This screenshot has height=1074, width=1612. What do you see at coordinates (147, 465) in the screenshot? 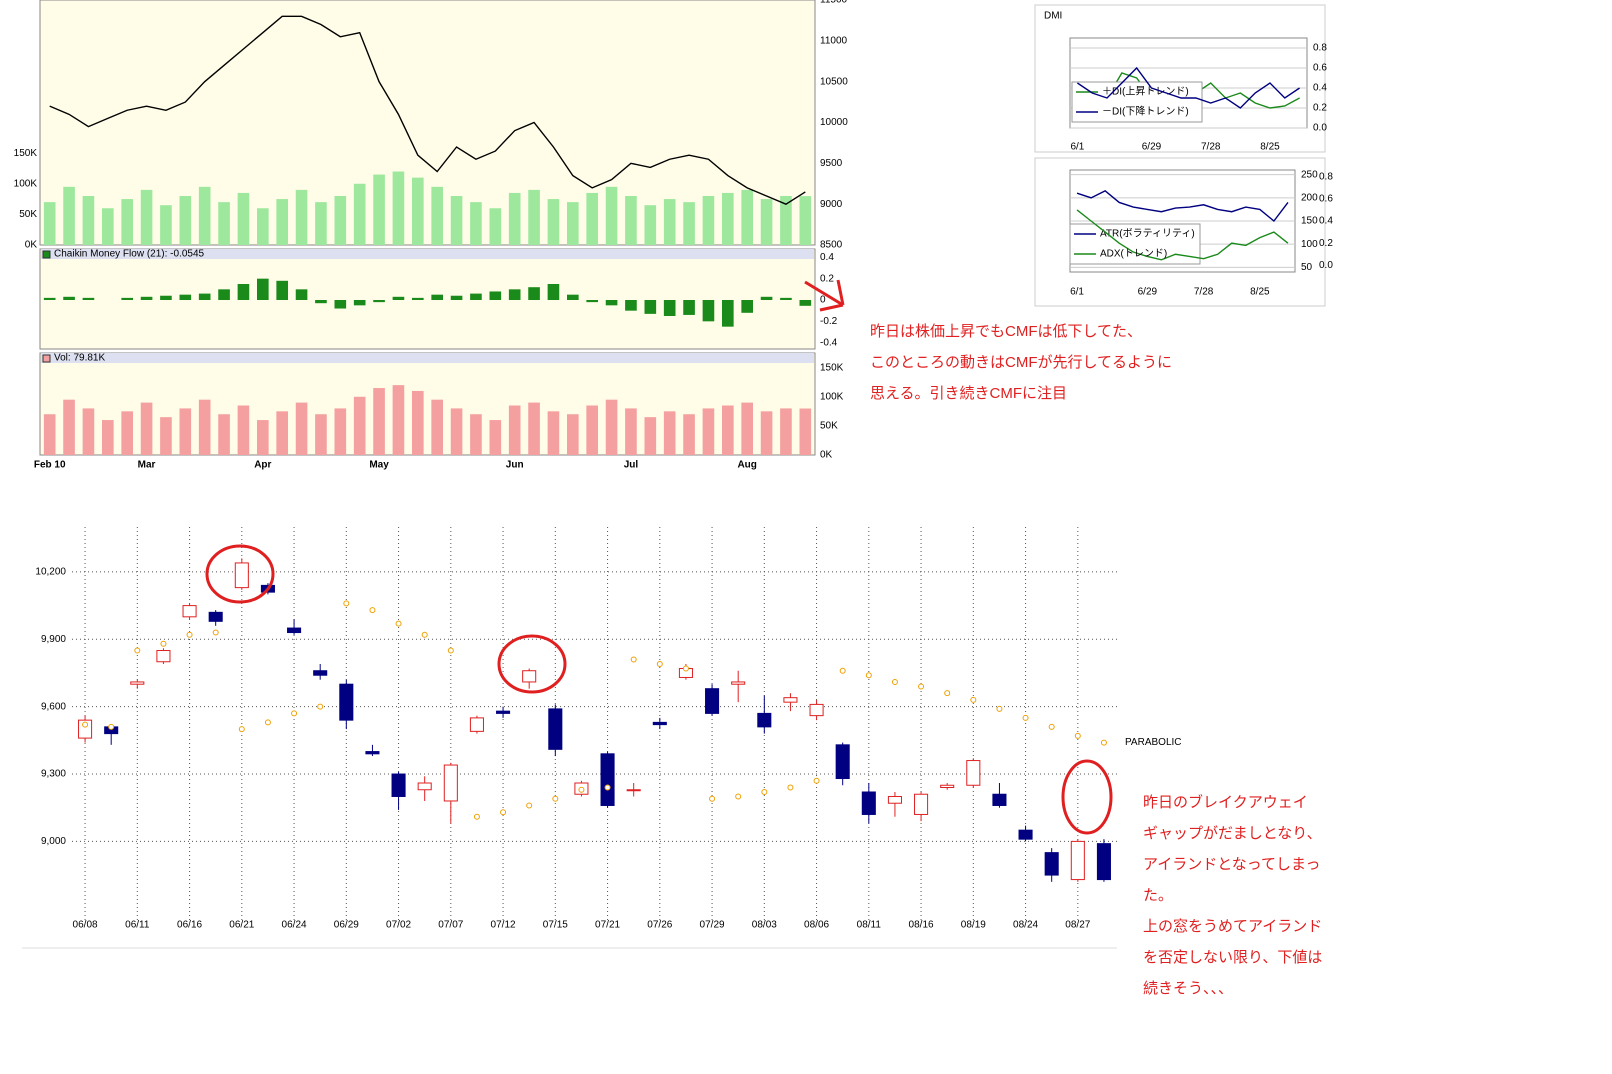
I see `x-tick-label: Mar` at bounding box center [147, 465].